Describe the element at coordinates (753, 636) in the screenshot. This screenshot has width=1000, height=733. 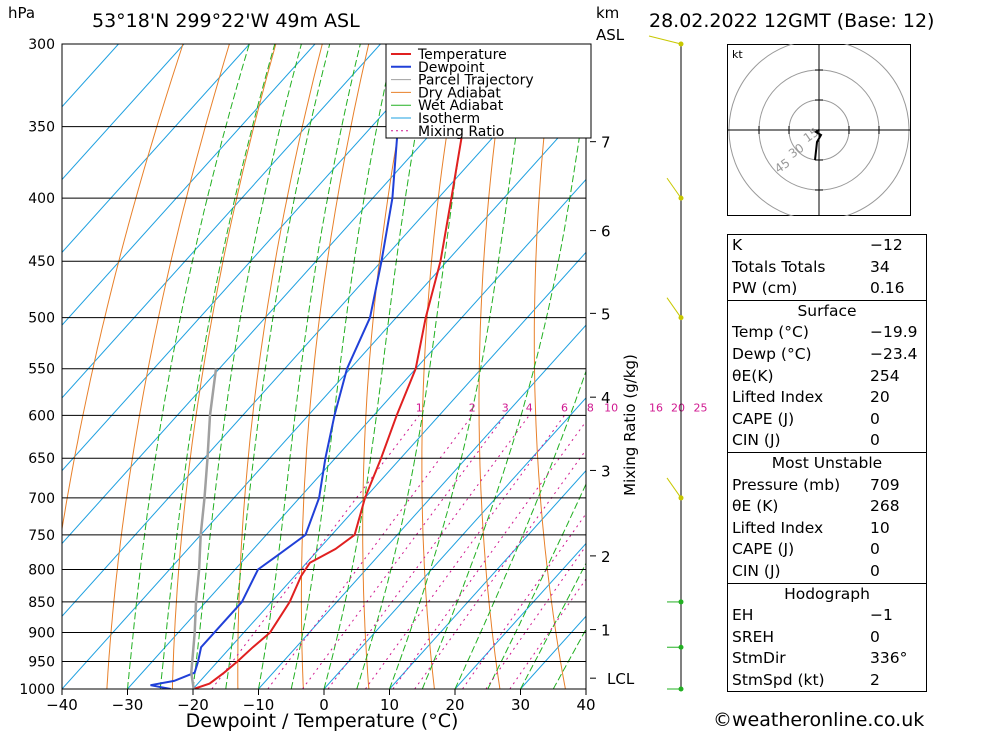
I see `sreh-label: SREH` at that location.